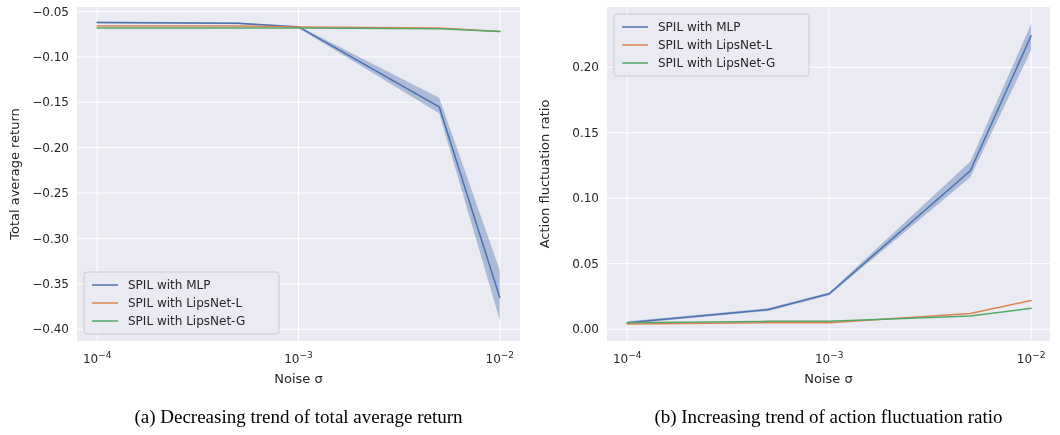 Image resolution: width=1060 pixels, height=435 pixels. Describe the element at coordinates (50, 102) in the screenshot. I see `y-tick-label: −0.15` at that location.